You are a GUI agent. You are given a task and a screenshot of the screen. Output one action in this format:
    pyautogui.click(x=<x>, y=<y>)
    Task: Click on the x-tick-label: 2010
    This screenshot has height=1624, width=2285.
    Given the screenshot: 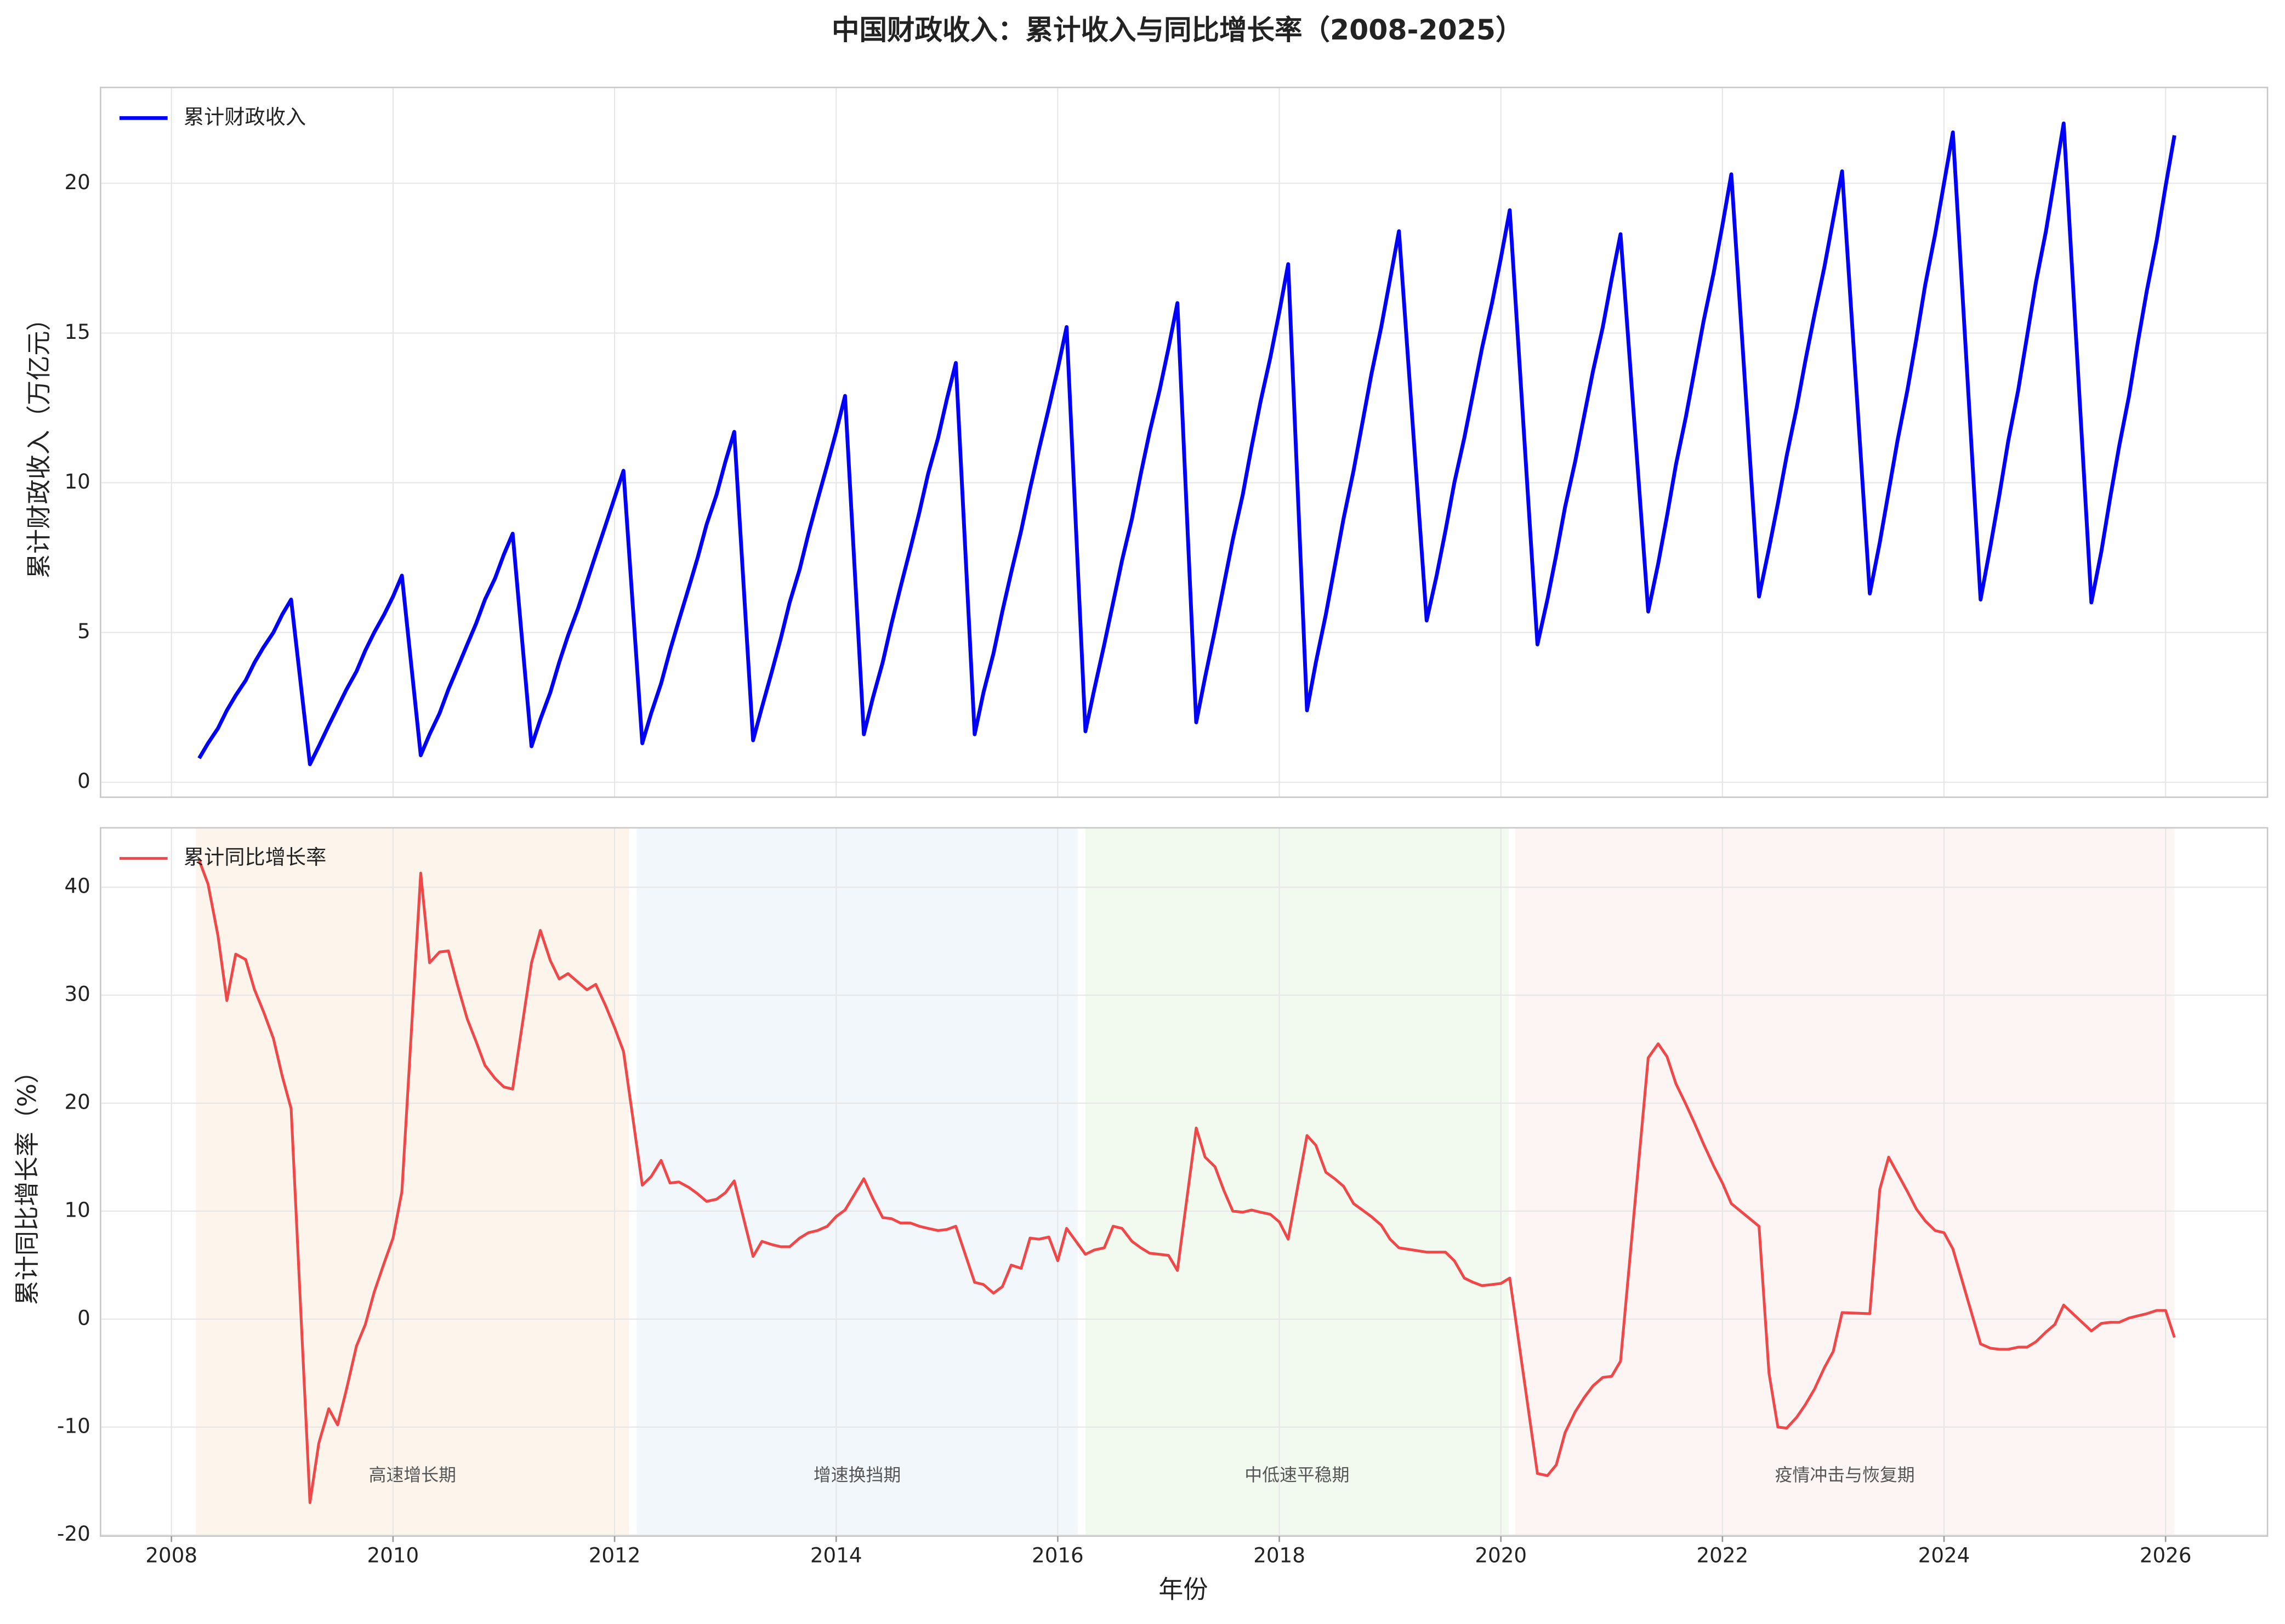 What is the action you would take?
    pyautogui.click(x=393, y=1555)
    